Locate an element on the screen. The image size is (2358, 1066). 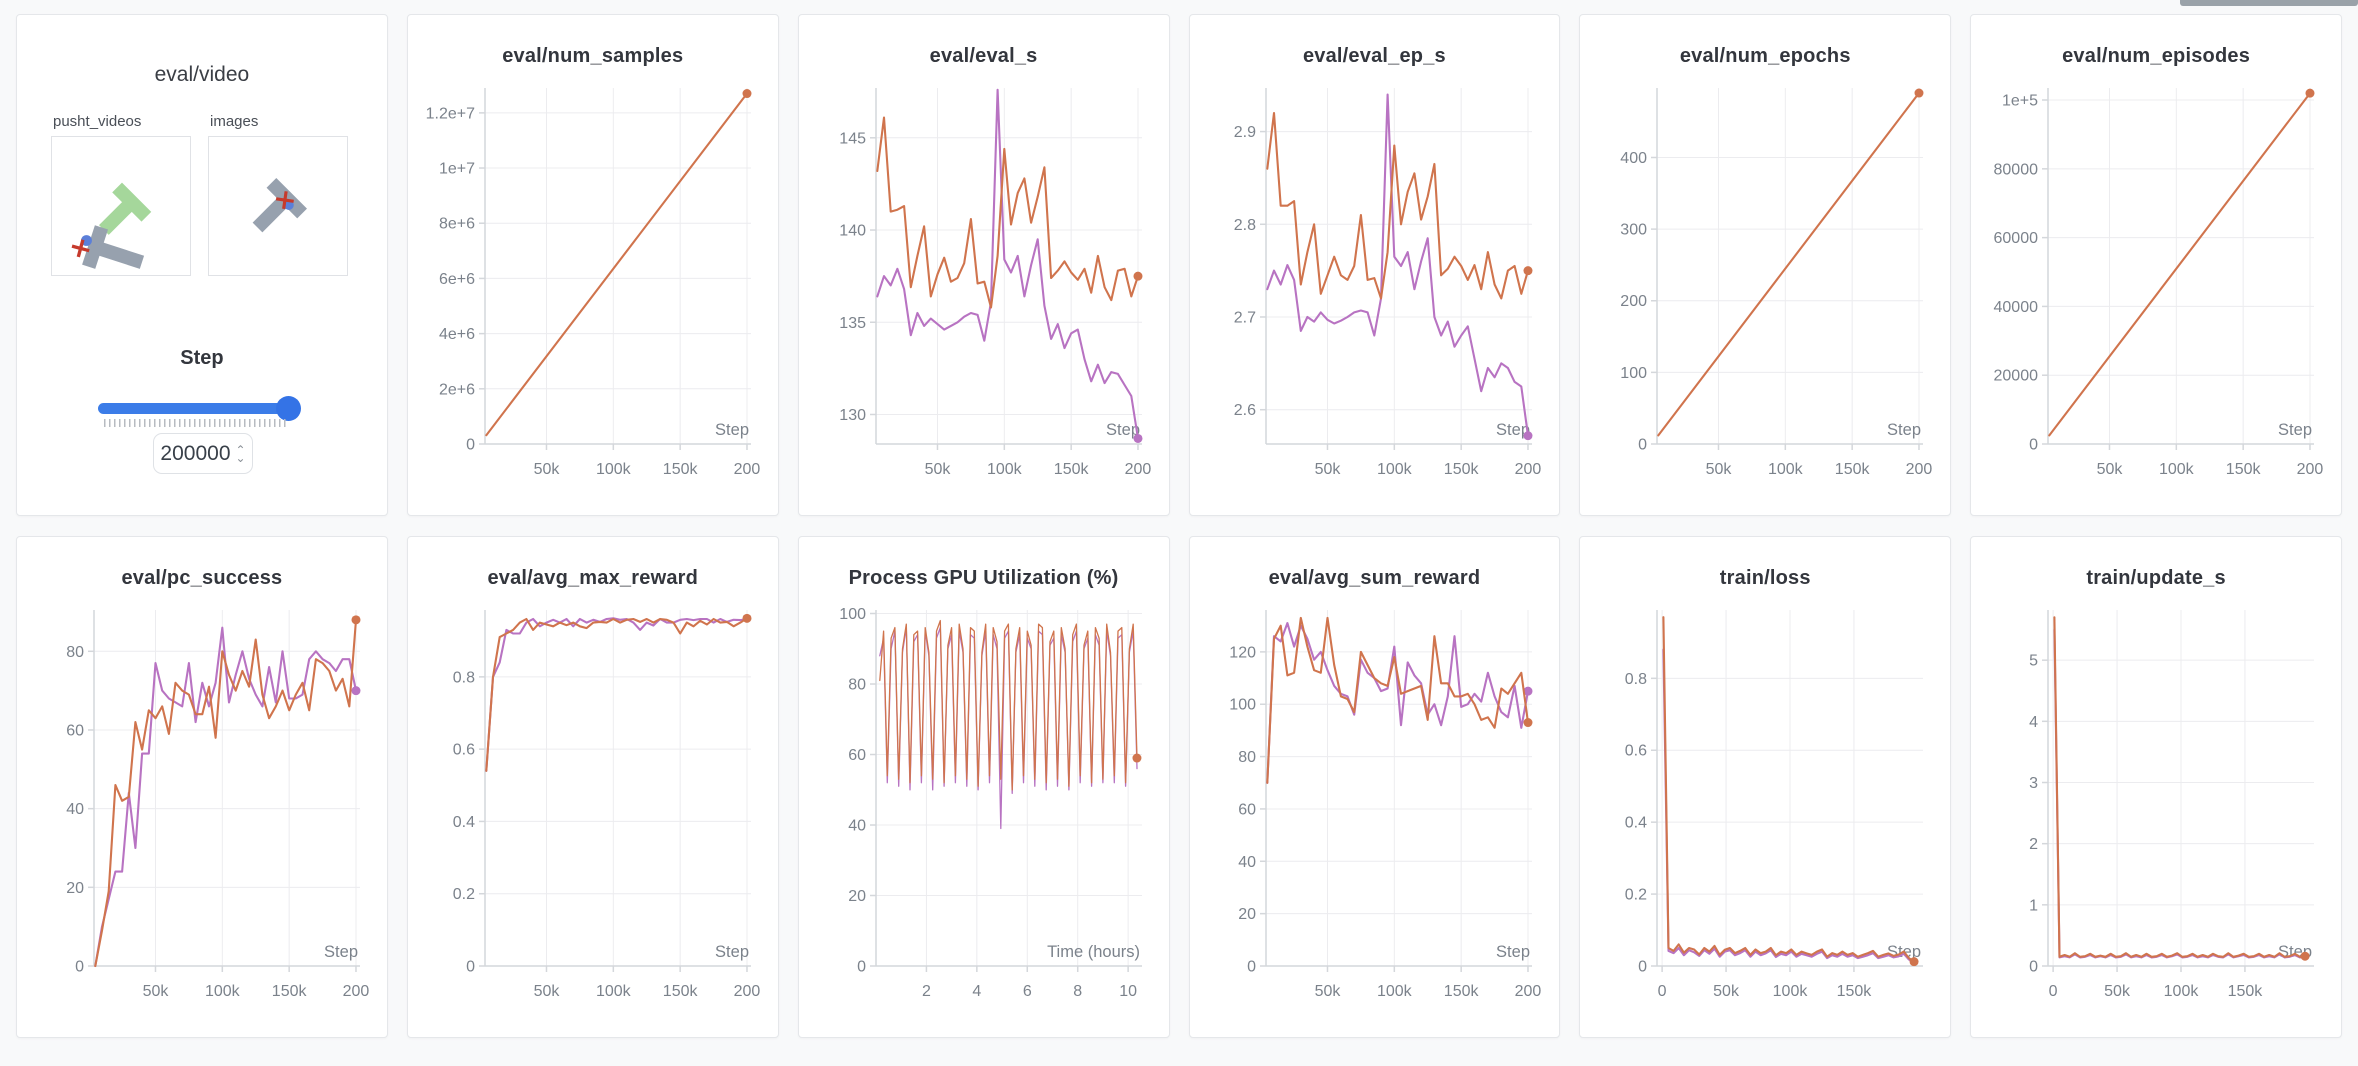
svg-text: 0.2 is located at coordinates (463, 894).